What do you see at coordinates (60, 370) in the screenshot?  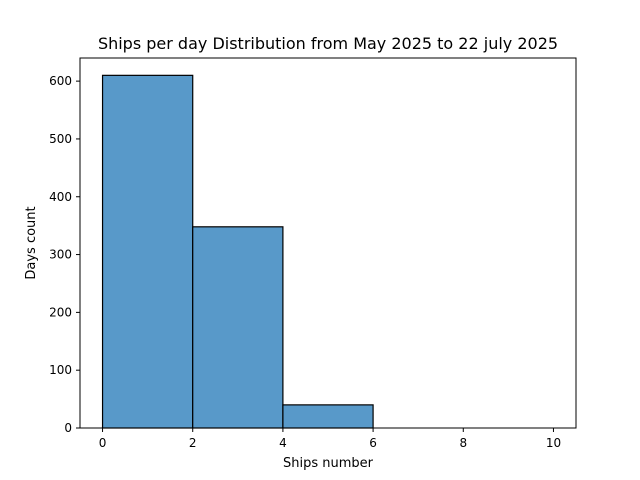 I see `y-tick-label-1: 100` at bounding box center [60, 370].